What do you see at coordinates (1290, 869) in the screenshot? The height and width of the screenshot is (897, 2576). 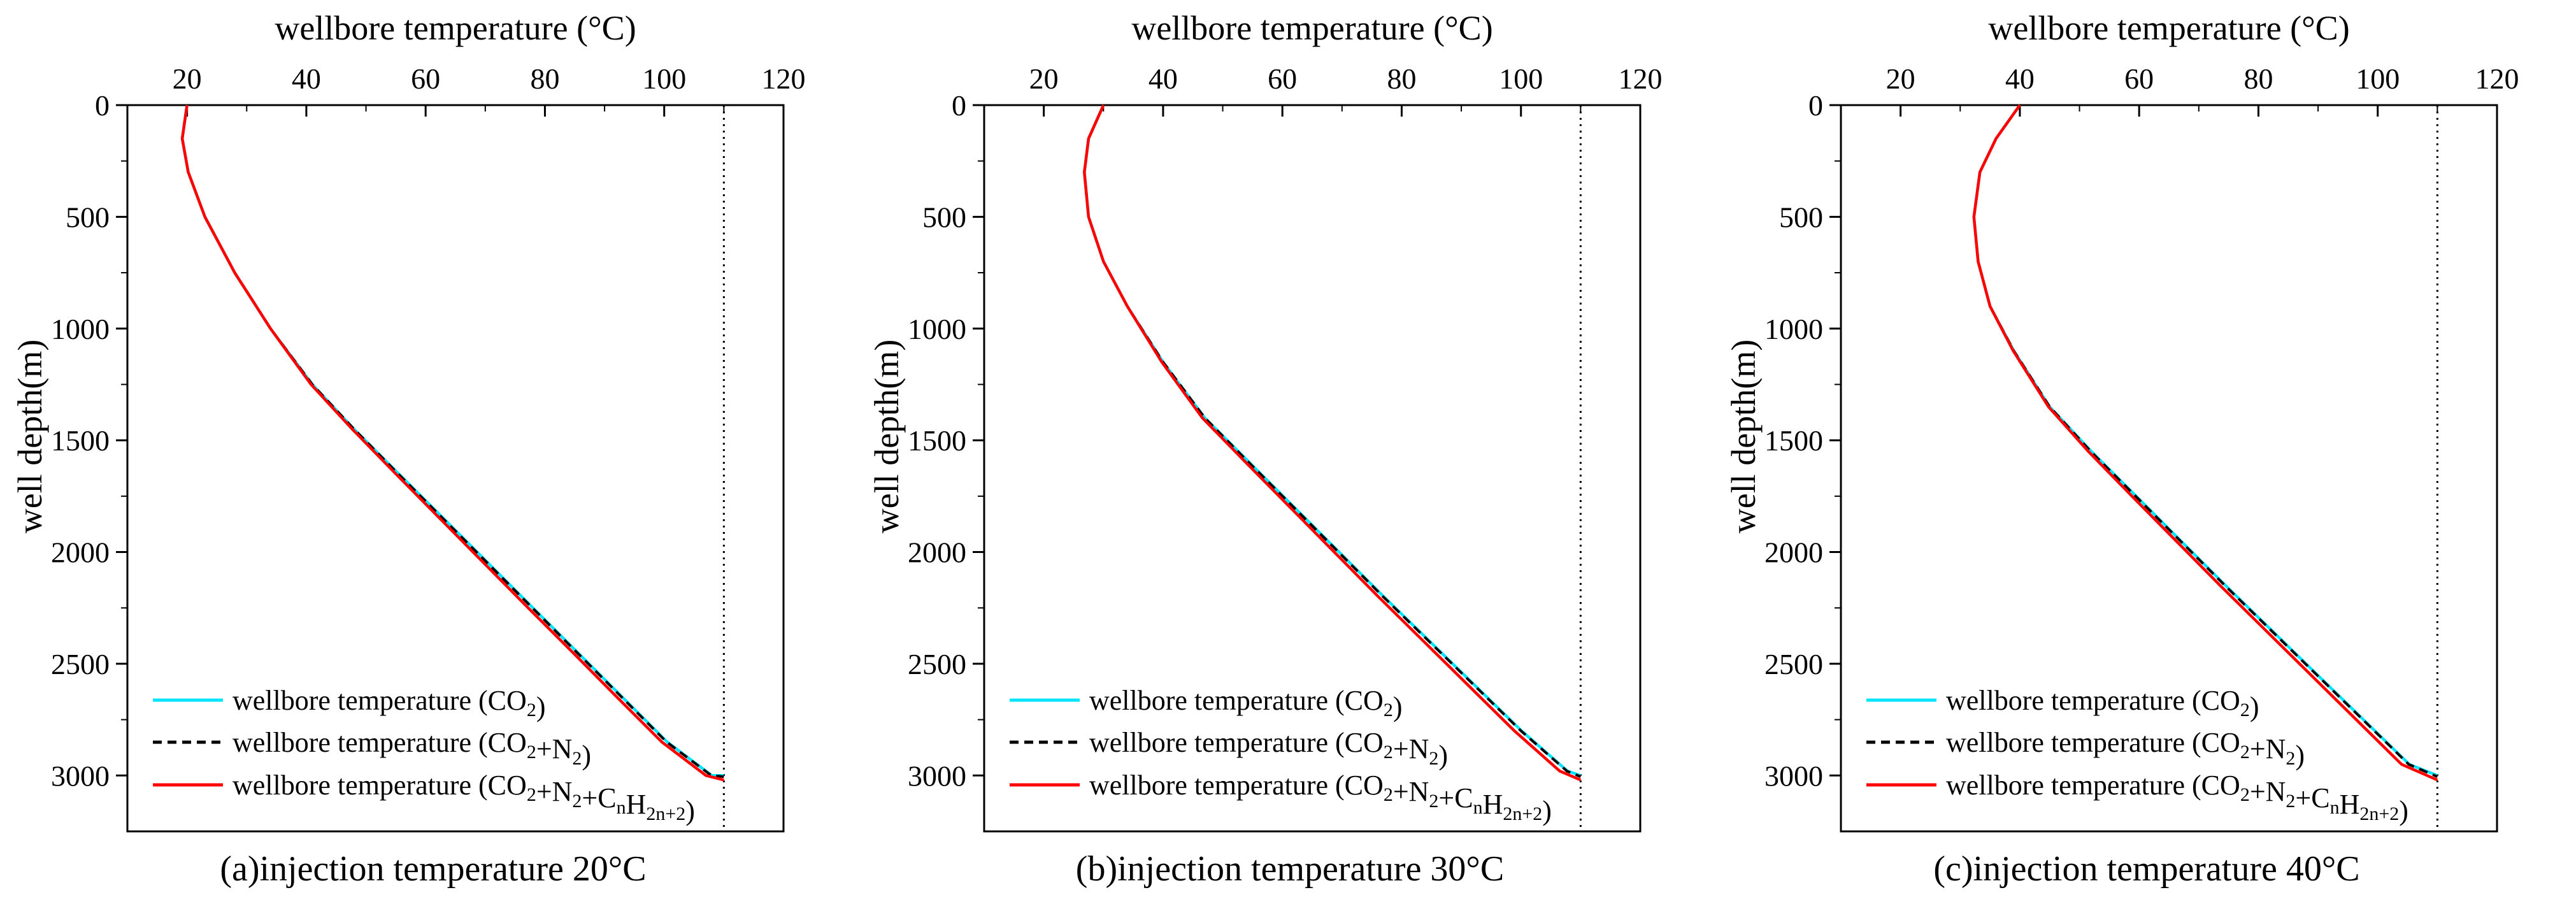 I see `panel-caption: (b)injection temperature 30°C` at bounding box center [1290, 869].